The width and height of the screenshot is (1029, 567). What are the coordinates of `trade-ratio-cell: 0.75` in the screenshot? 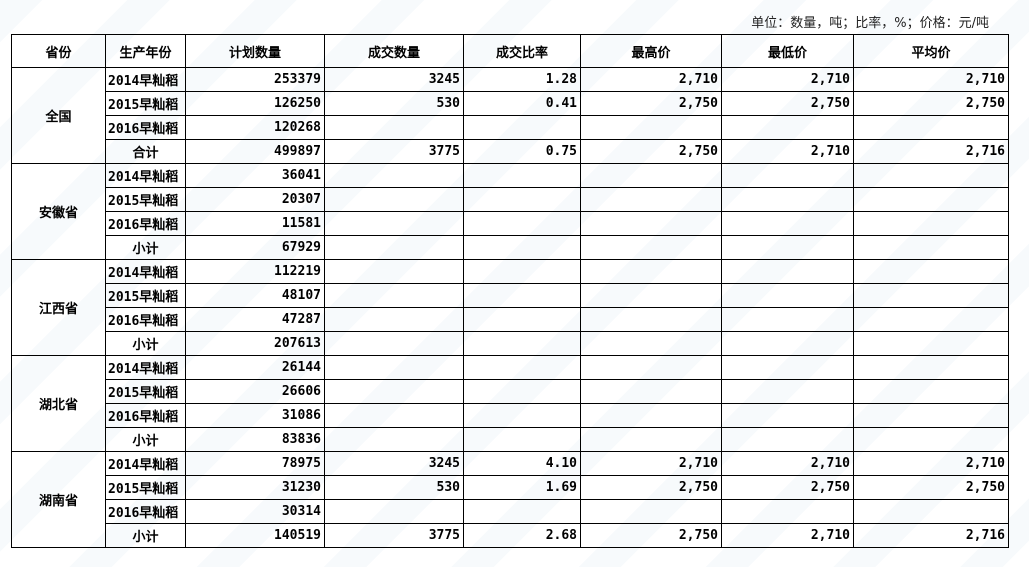 It's located at (522, 151).